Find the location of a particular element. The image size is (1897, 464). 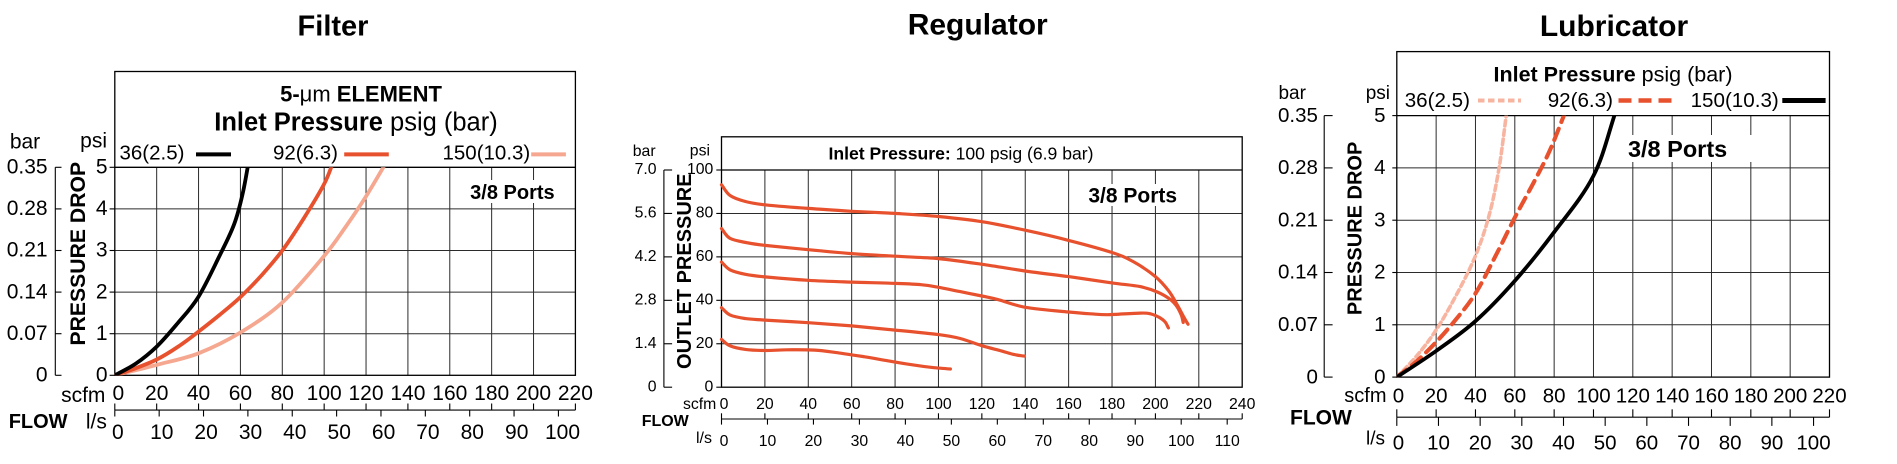

svg-text: 4 is located at coordinates (1379, 167).